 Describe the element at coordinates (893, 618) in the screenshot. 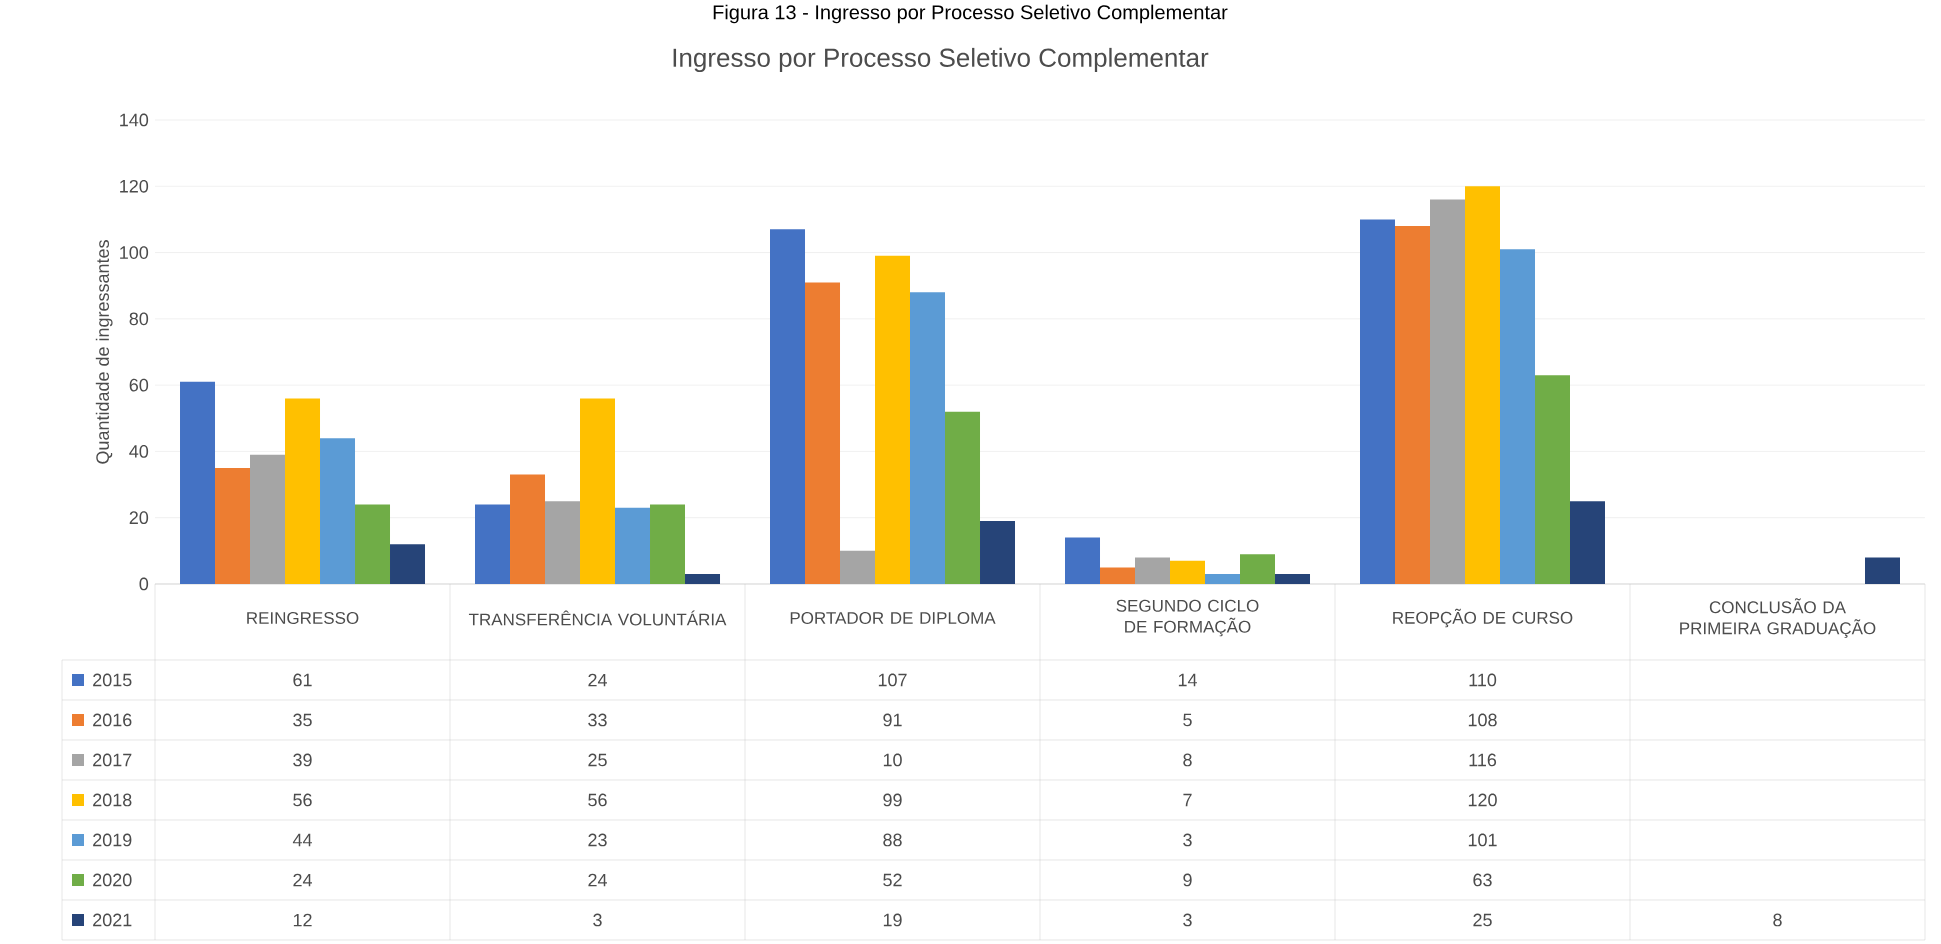

I see `x-tick-label: PORTADOR DE DIPLOMA` at that location.